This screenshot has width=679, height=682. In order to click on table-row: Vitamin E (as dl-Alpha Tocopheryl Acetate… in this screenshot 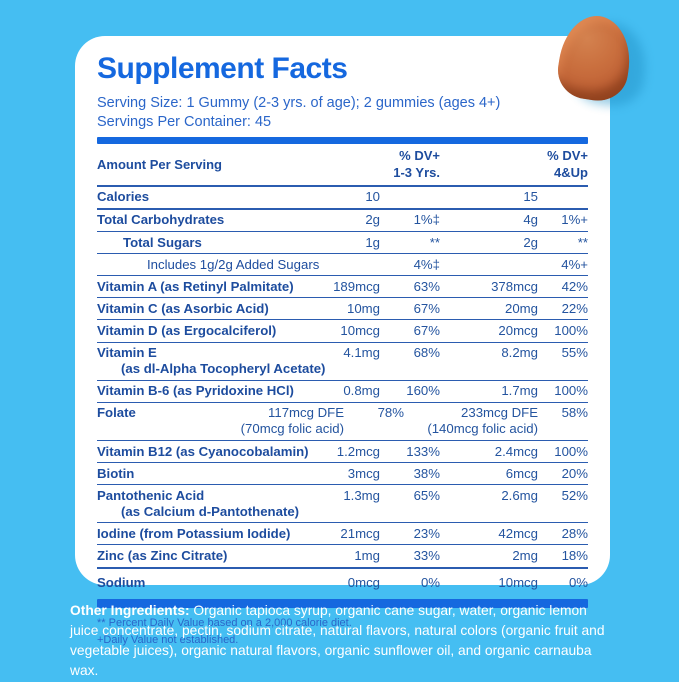, I will do `click(342, 362)`.